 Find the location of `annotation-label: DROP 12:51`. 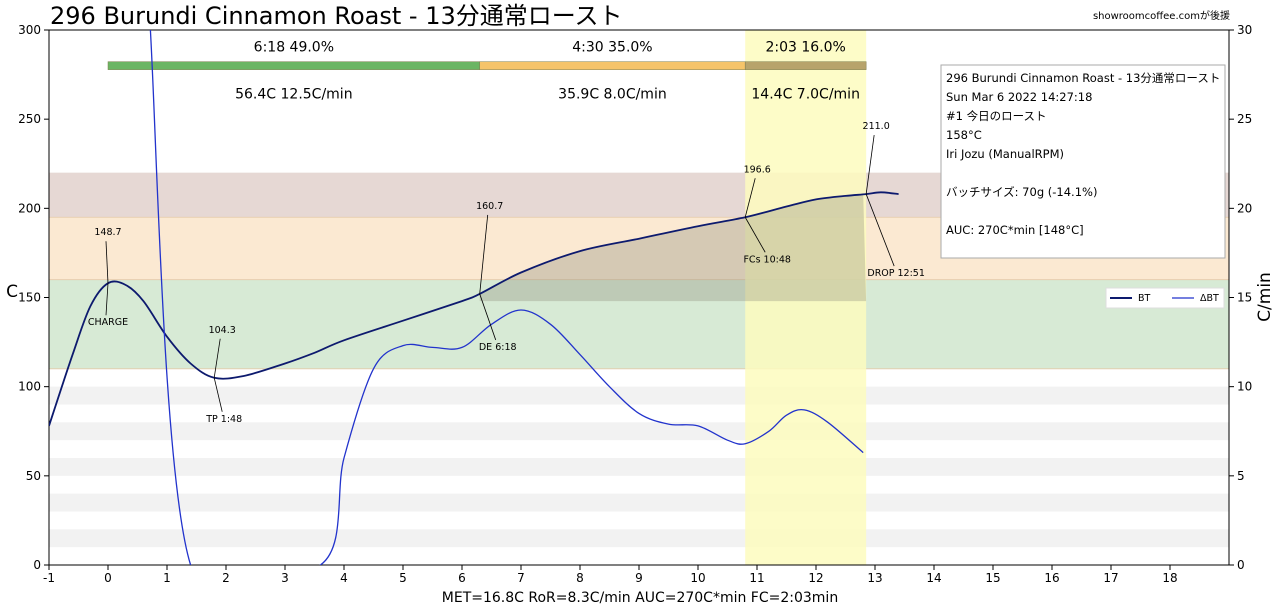

annotation-label: DROP 12:51 is located at coordinates (896, 273).